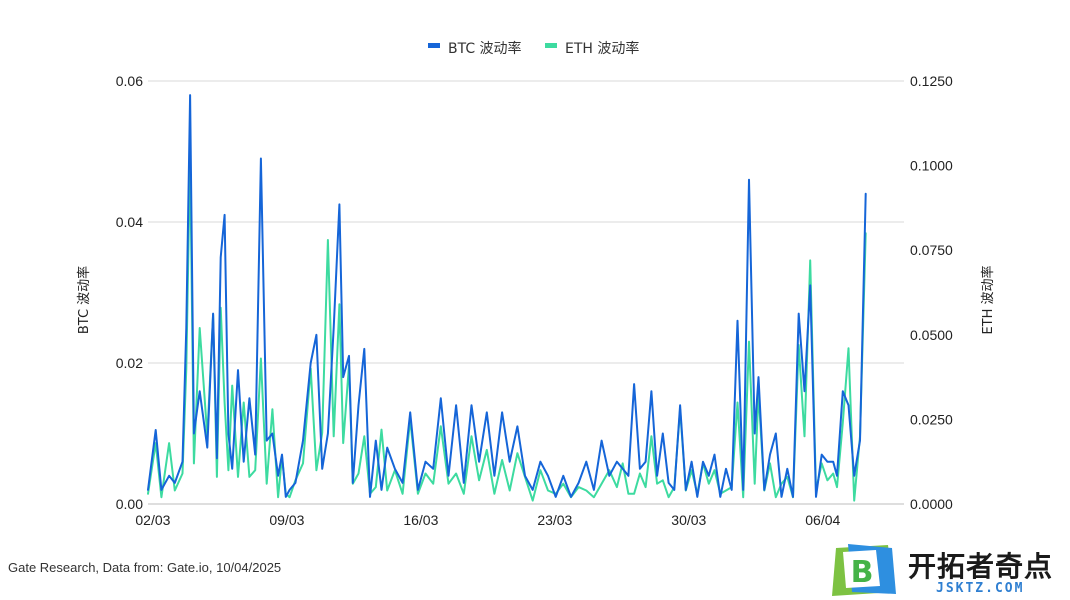  I want to click on left-axis-ticks: 0.00 0.02 0.04 0.06, so click(129, 292).